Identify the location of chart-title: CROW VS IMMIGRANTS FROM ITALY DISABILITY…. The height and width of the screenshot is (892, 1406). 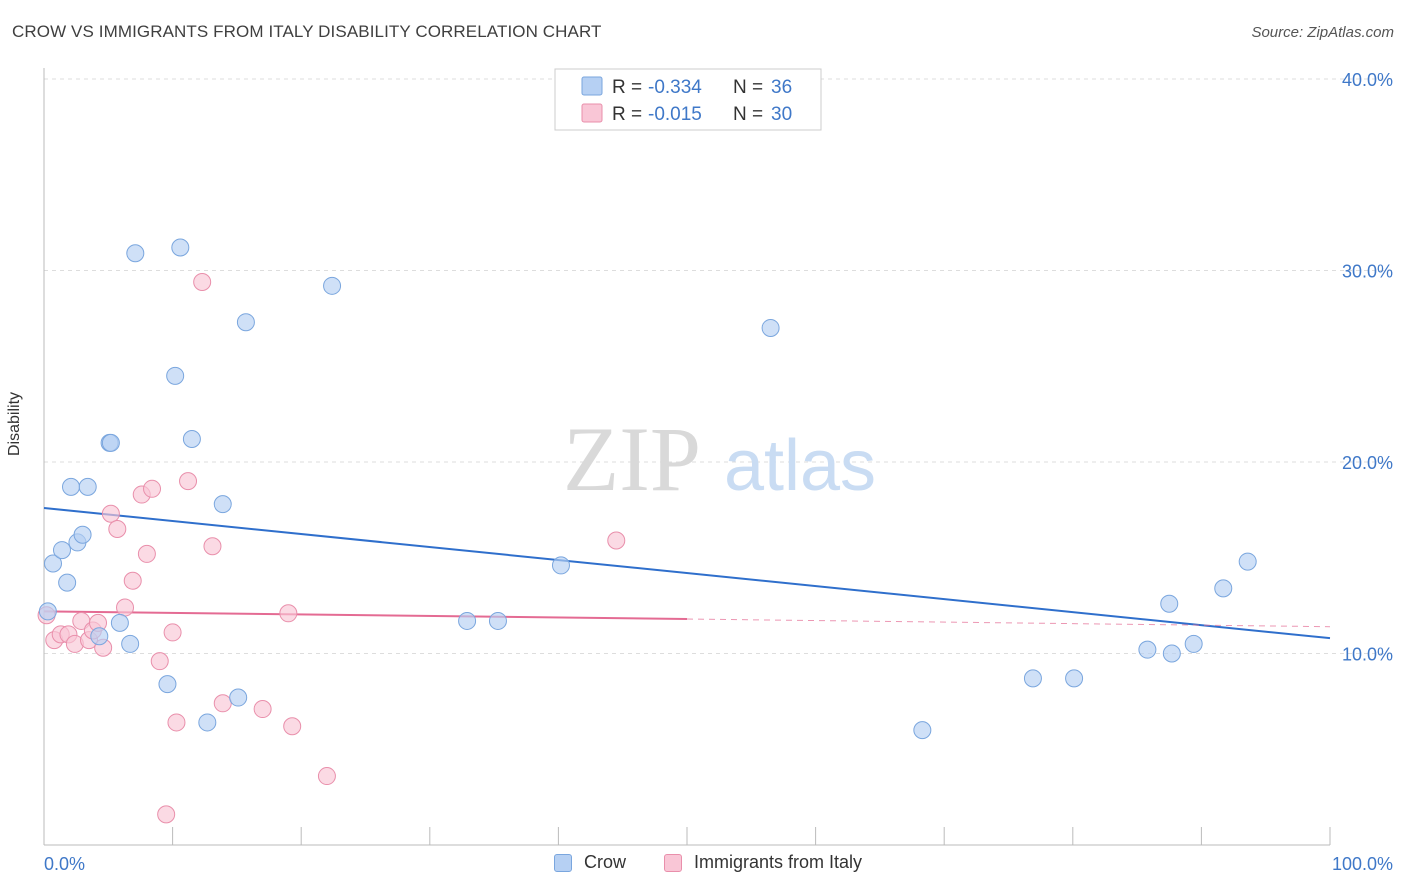
(307, 31).